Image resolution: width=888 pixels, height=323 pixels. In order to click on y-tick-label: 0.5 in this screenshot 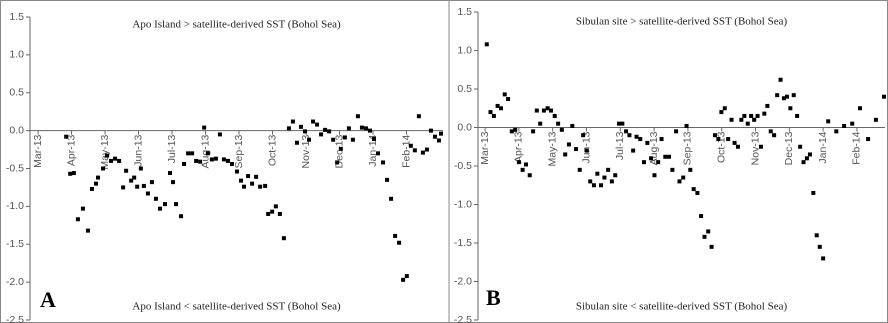, I will do `click(16, 93)`.